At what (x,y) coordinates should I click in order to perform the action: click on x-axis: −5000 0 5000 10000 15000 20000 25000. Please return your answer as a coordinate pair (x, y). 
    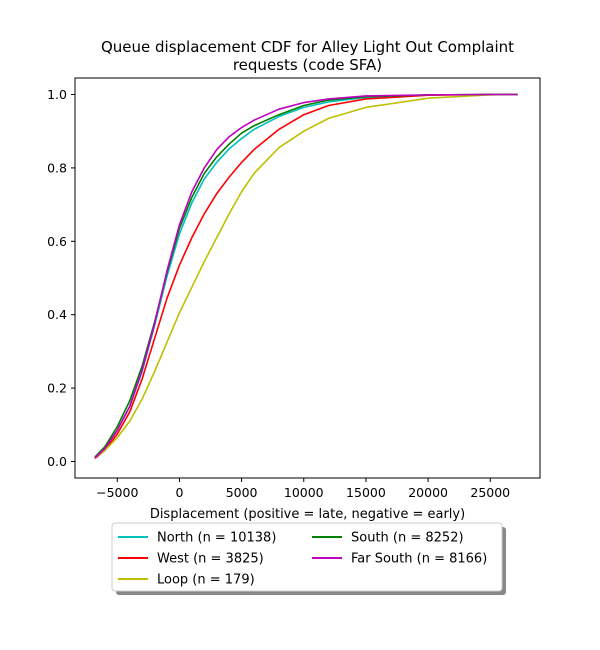
    Looking at the image, I should click on (303, 489).